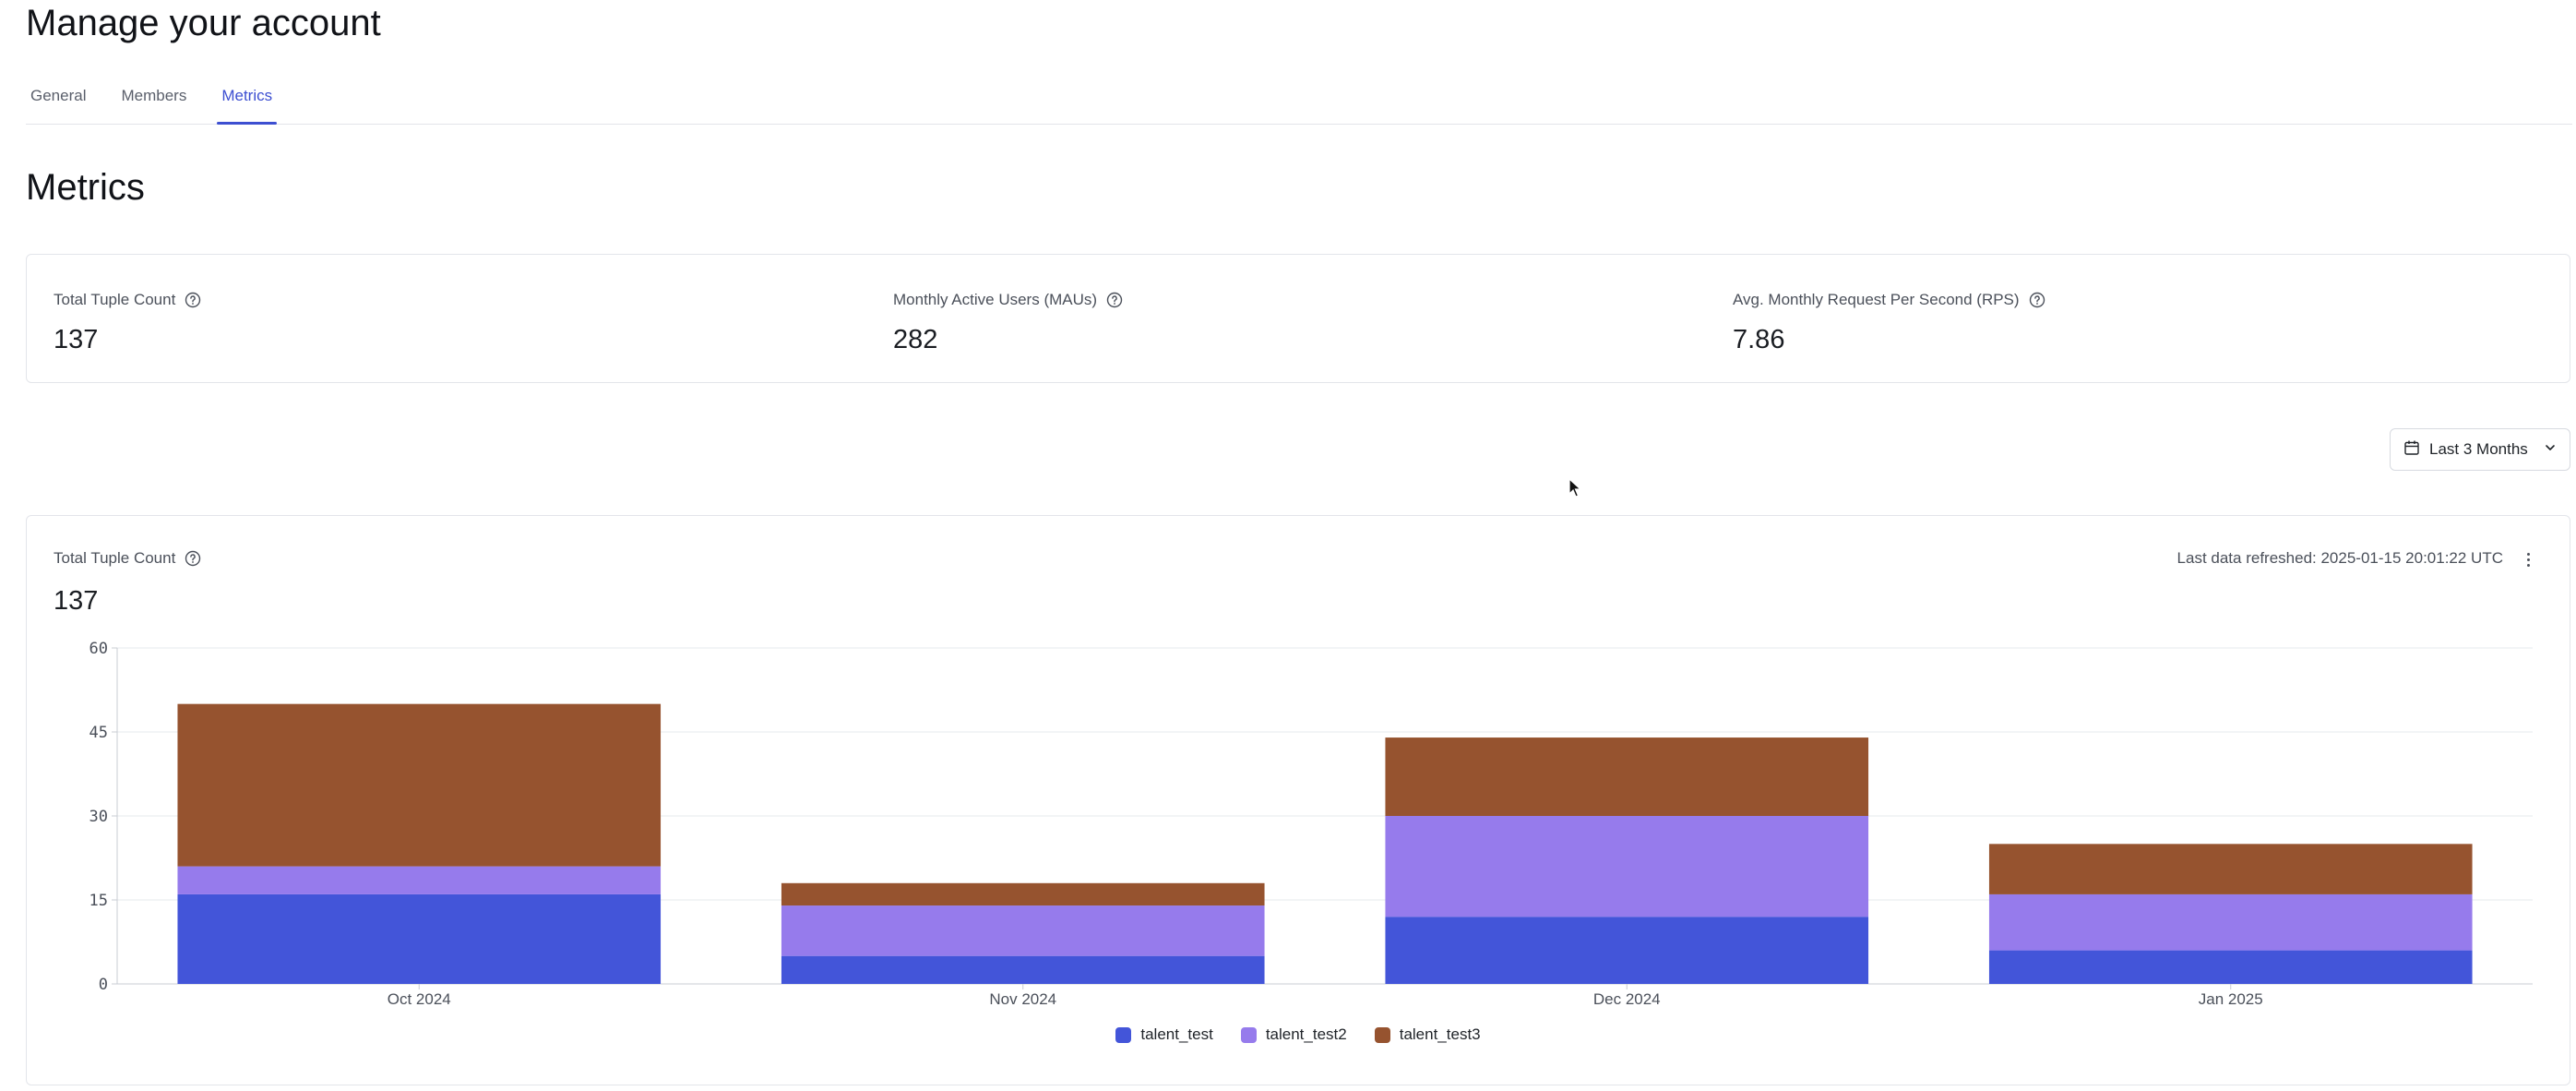 The image size is (2576, 1091). Describe the element at coordinates (1876, 300) in the screenshot. I see `stat-label: Avg. Monthly Request Per Second (RPS)` at that location.